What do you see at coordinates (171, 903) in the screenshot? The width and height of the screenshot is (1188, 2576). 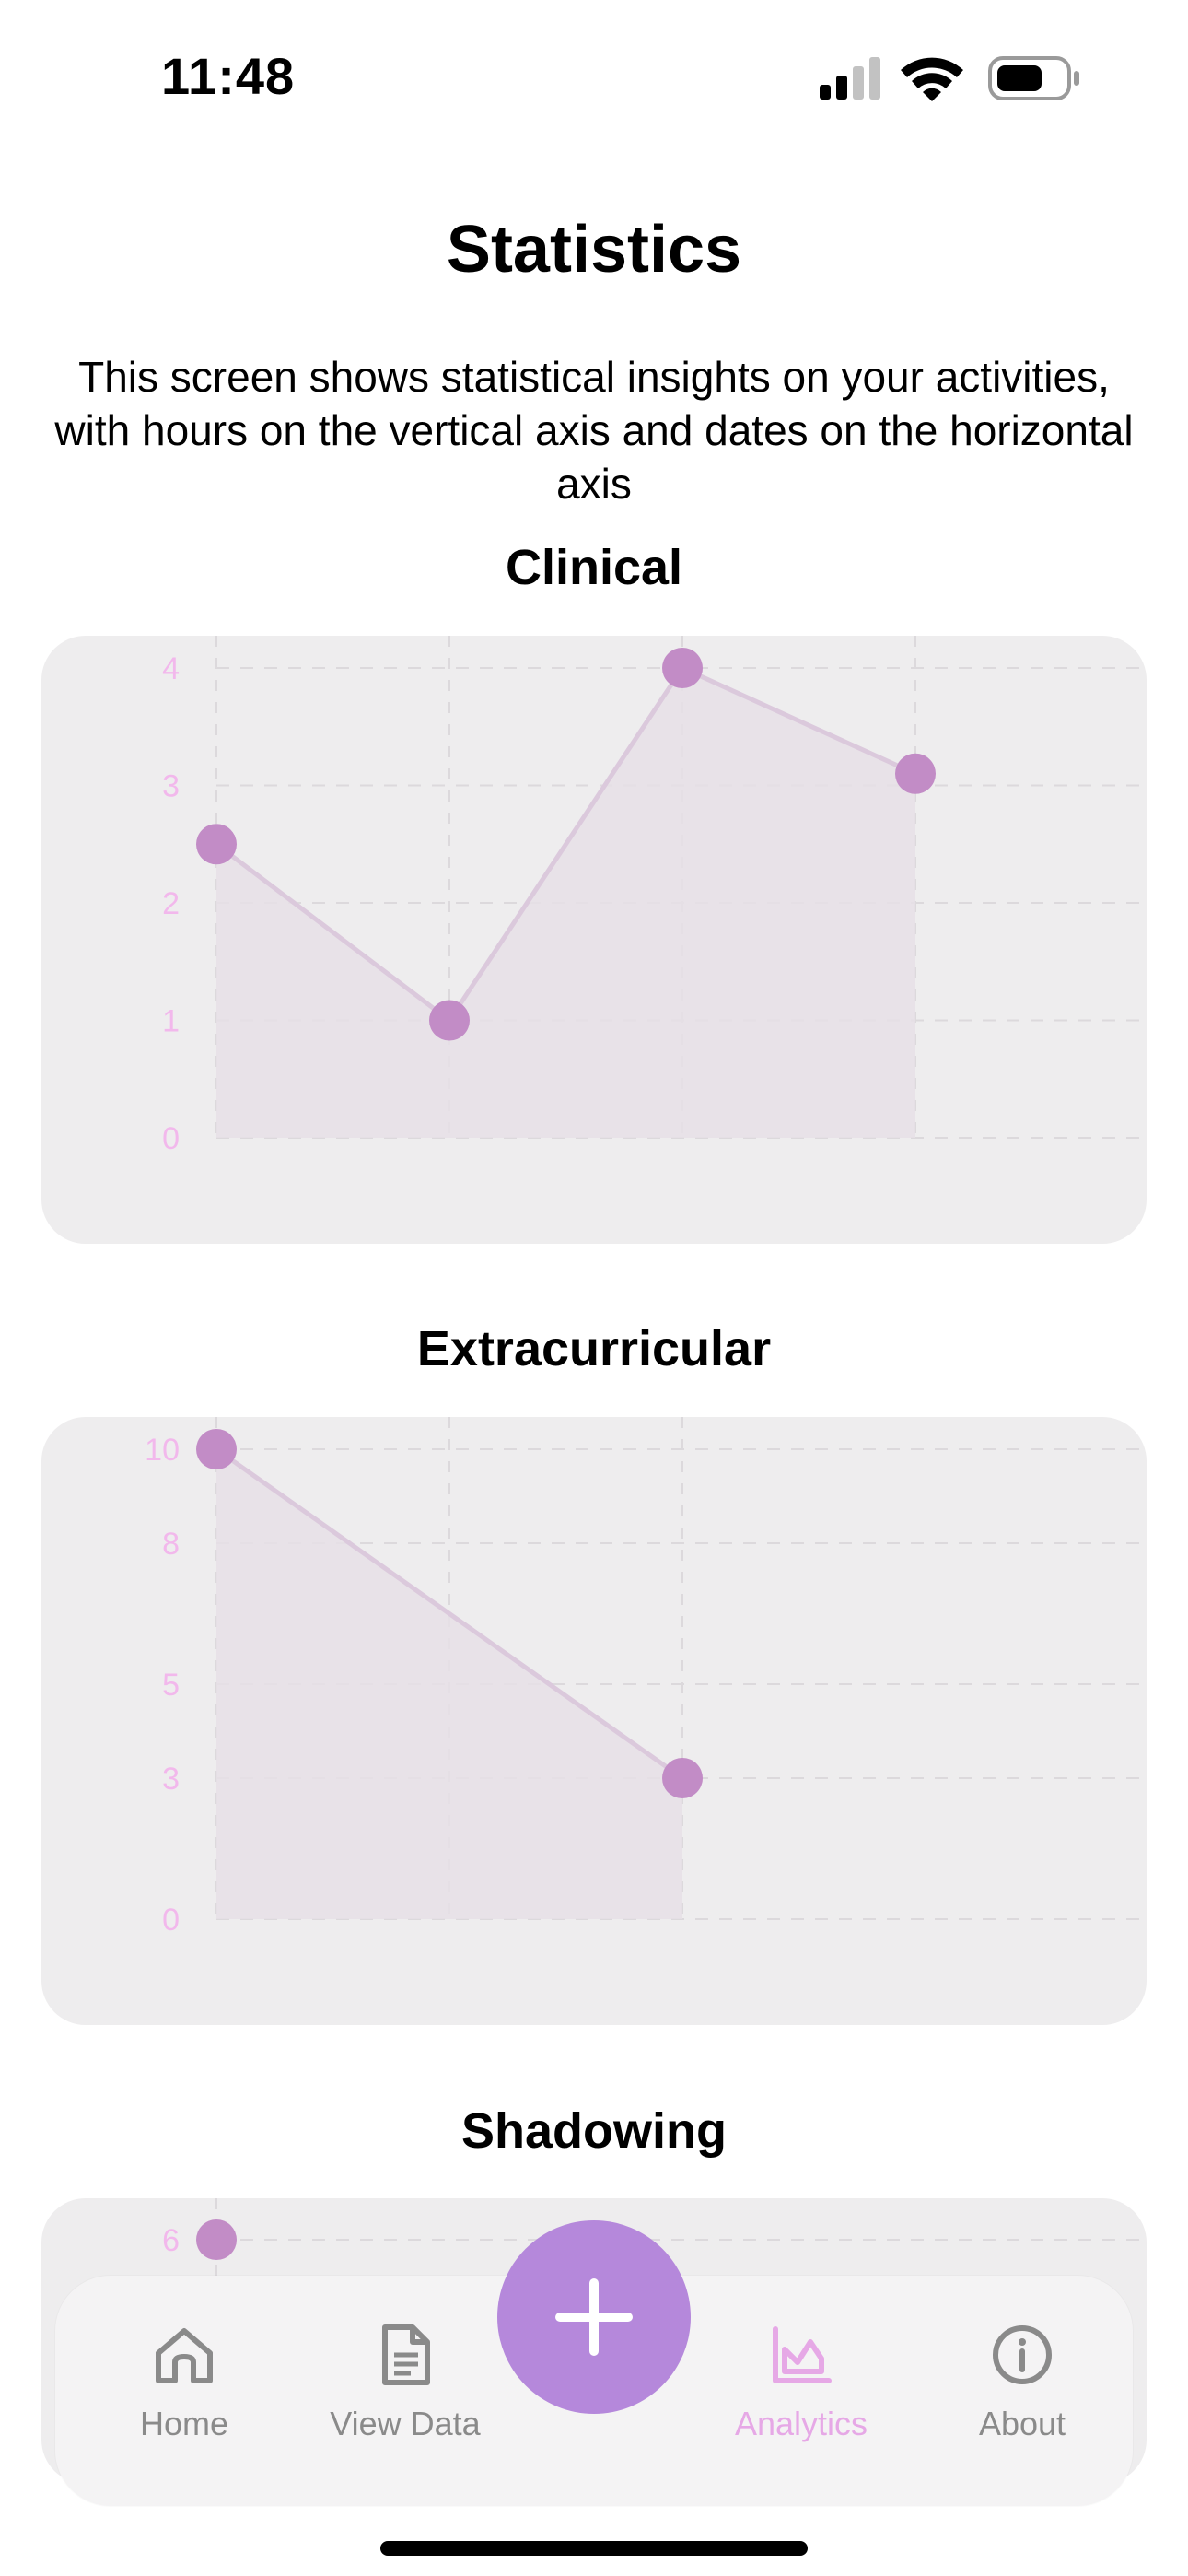 I see `y-tick-label: 2` at bounding box center [171, 903].